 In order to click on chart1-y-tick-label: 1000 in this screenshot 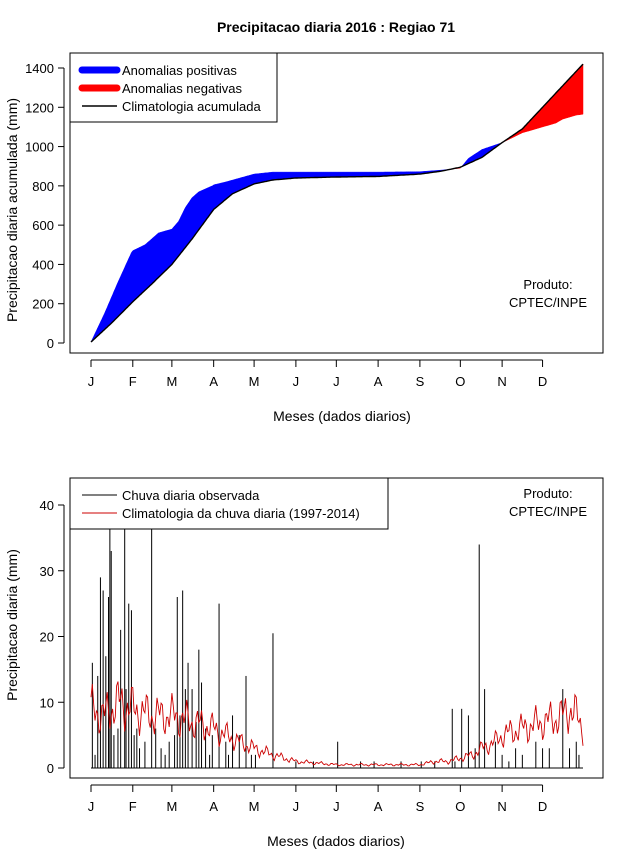, I will do `click(39, 147)`.